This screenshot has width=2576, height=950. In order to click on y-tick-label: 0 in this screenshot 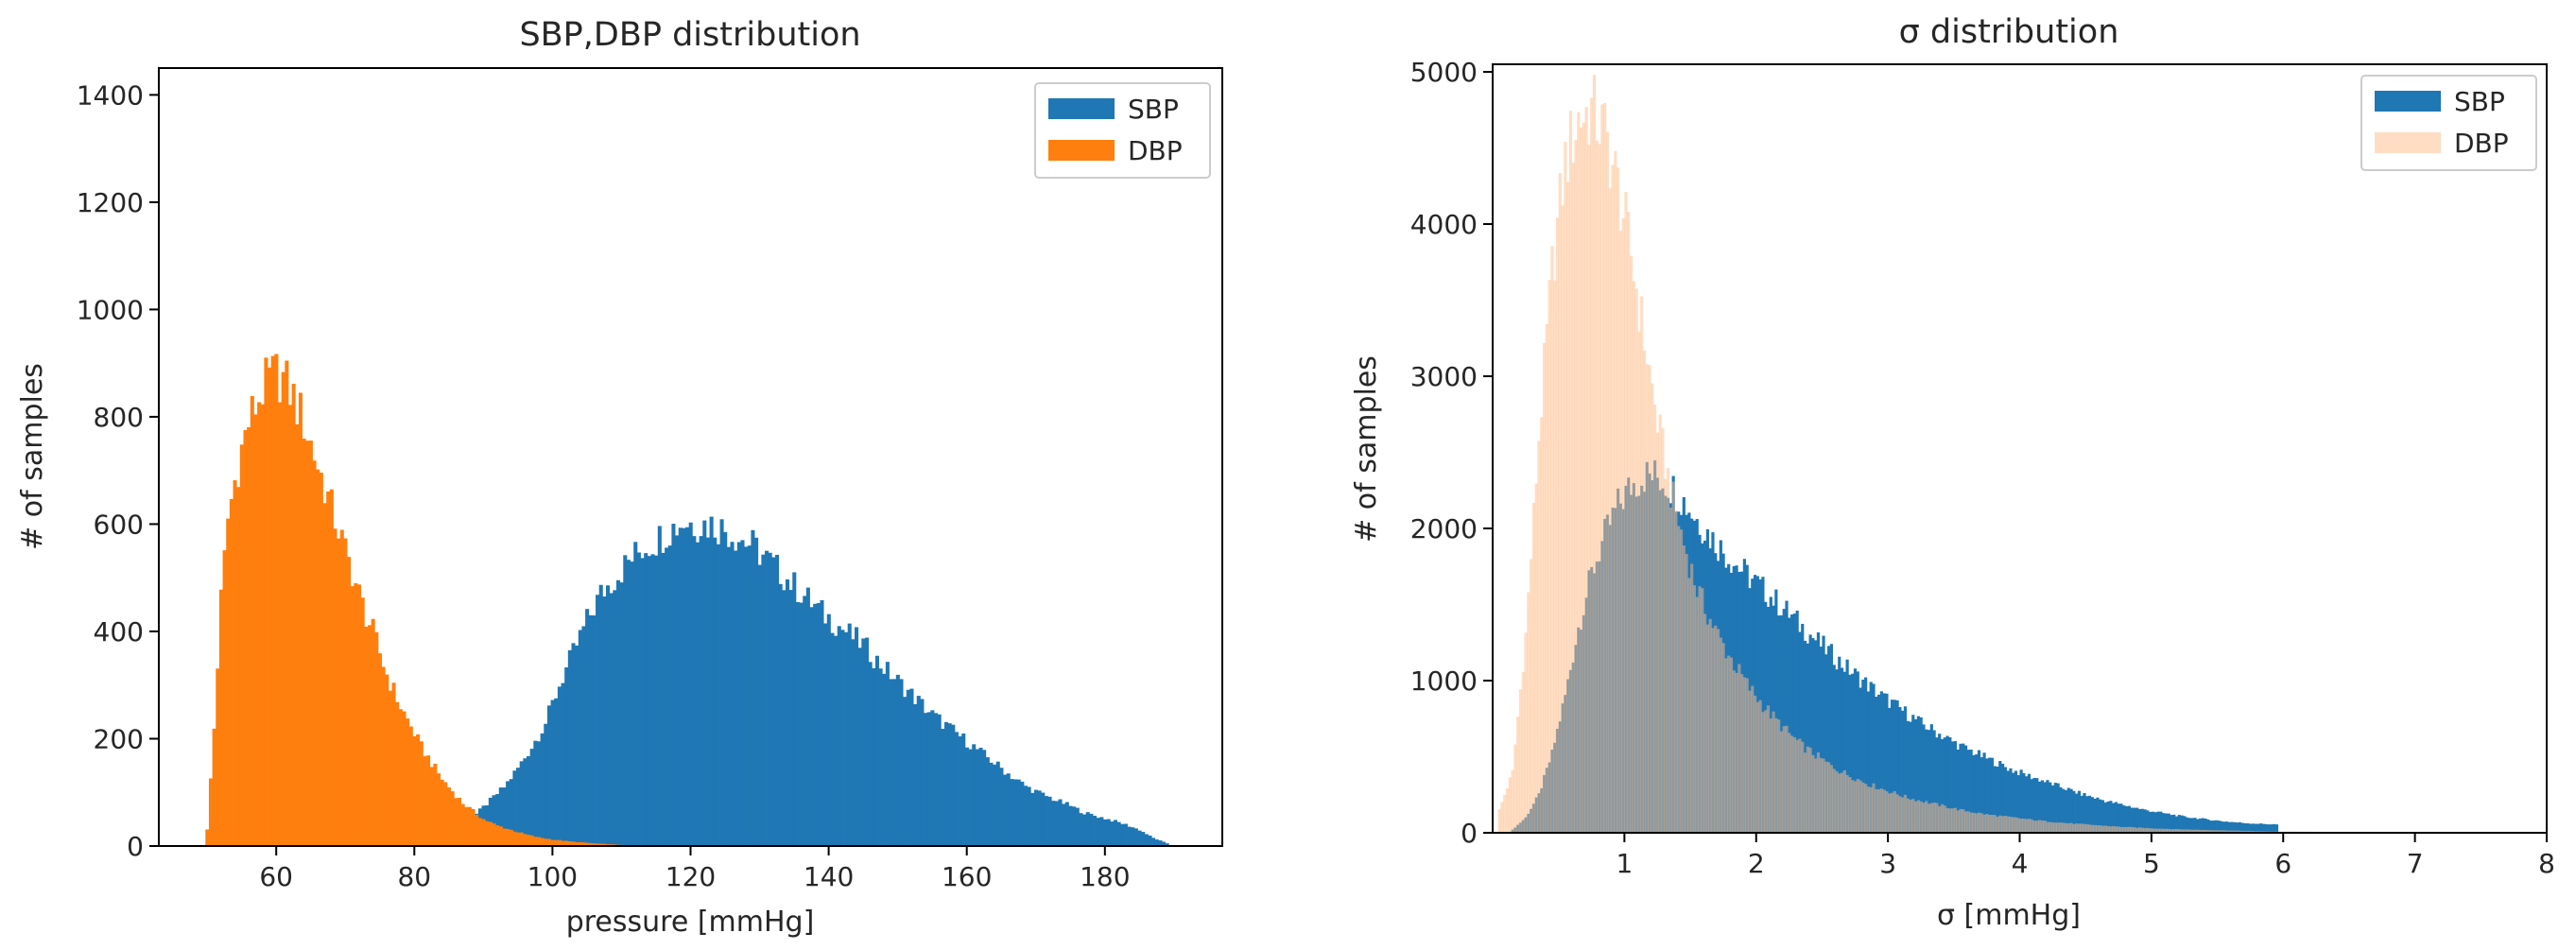, I will do `click(135, 846)`.